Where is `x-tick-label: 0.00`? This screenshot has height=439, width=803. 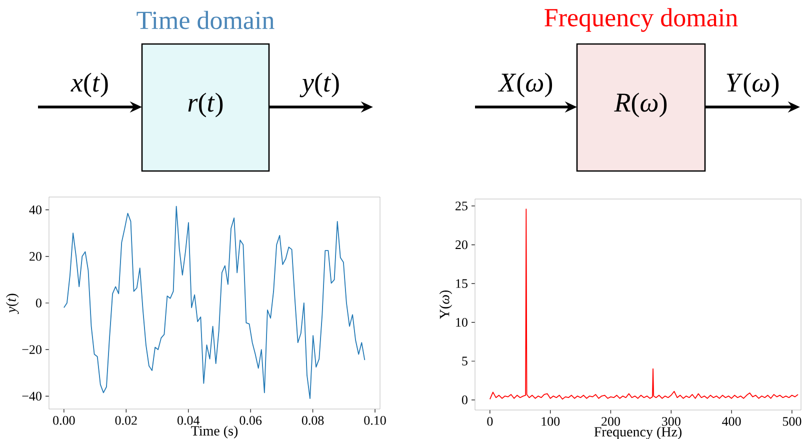 x-tick-label: 0.00 is located at coordinates (64, 420).